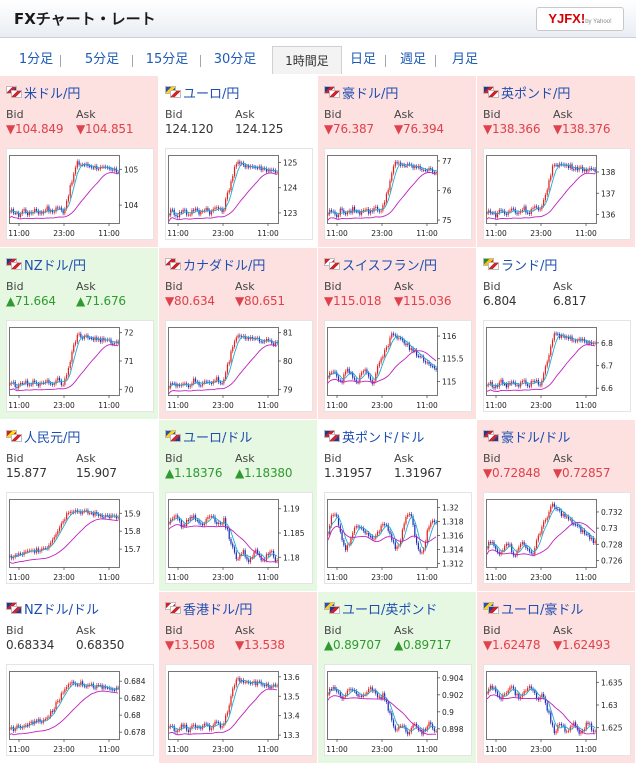  What do you see at coordinates (398, 366) in the screenshot?
I see `rate-chart: 116 115.5 115 11:00 23:00 11:00` at bounding box center [398, 366].